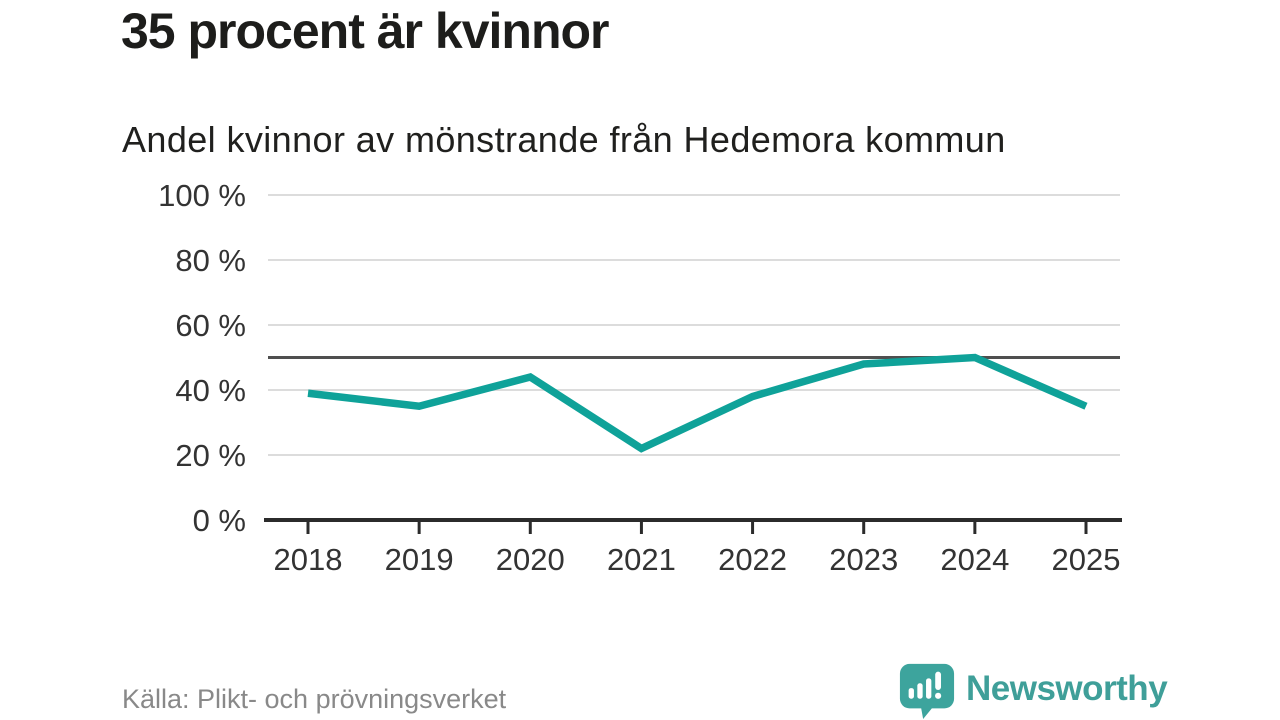 This screenshot has height=720, width=1280. Describe the element at coordinates (697, 403) in the screenshot. I see `data-line` at that location.